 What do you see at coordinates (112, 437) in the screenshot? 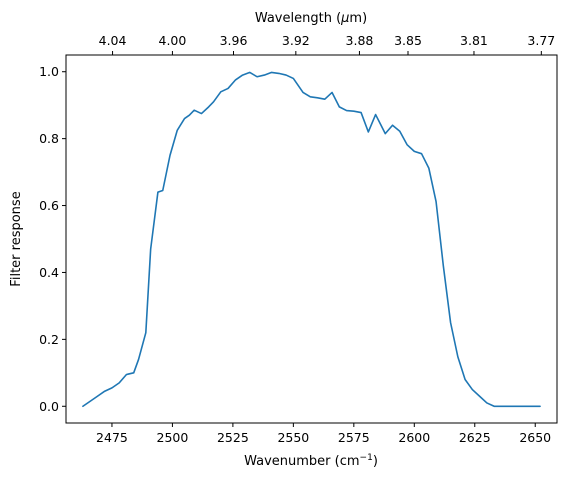
I see `x-tick-label: 2475` at bounding box center [112, 437].